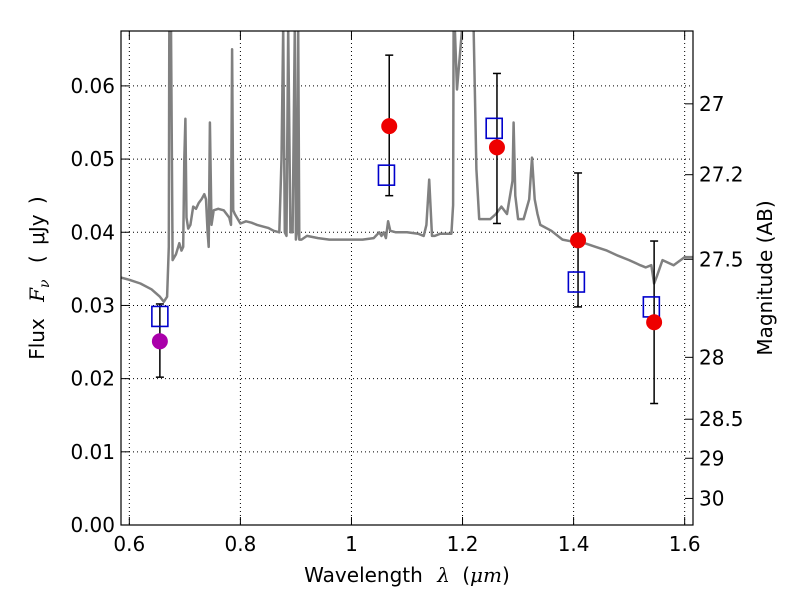 The width and height of the screenshot is (800, 600). Describe the element at coordinates (765, 277) in the screenshot. I see `y2-axis-title: Magnitude (AB)` at that location.